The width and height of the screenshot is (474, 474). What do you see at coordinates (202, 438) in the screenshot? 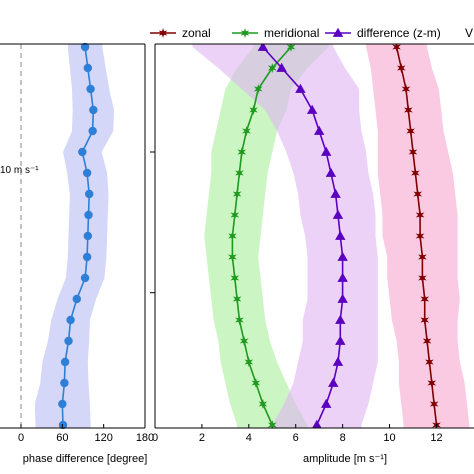
I see `right-x-tick-label-1: 2` at bounding box center [202, 438].